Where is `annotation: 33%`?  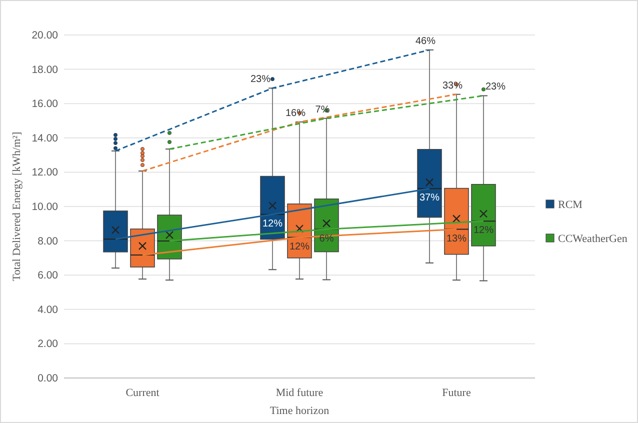
annotation: 33% is located at coordinates (452, 86).